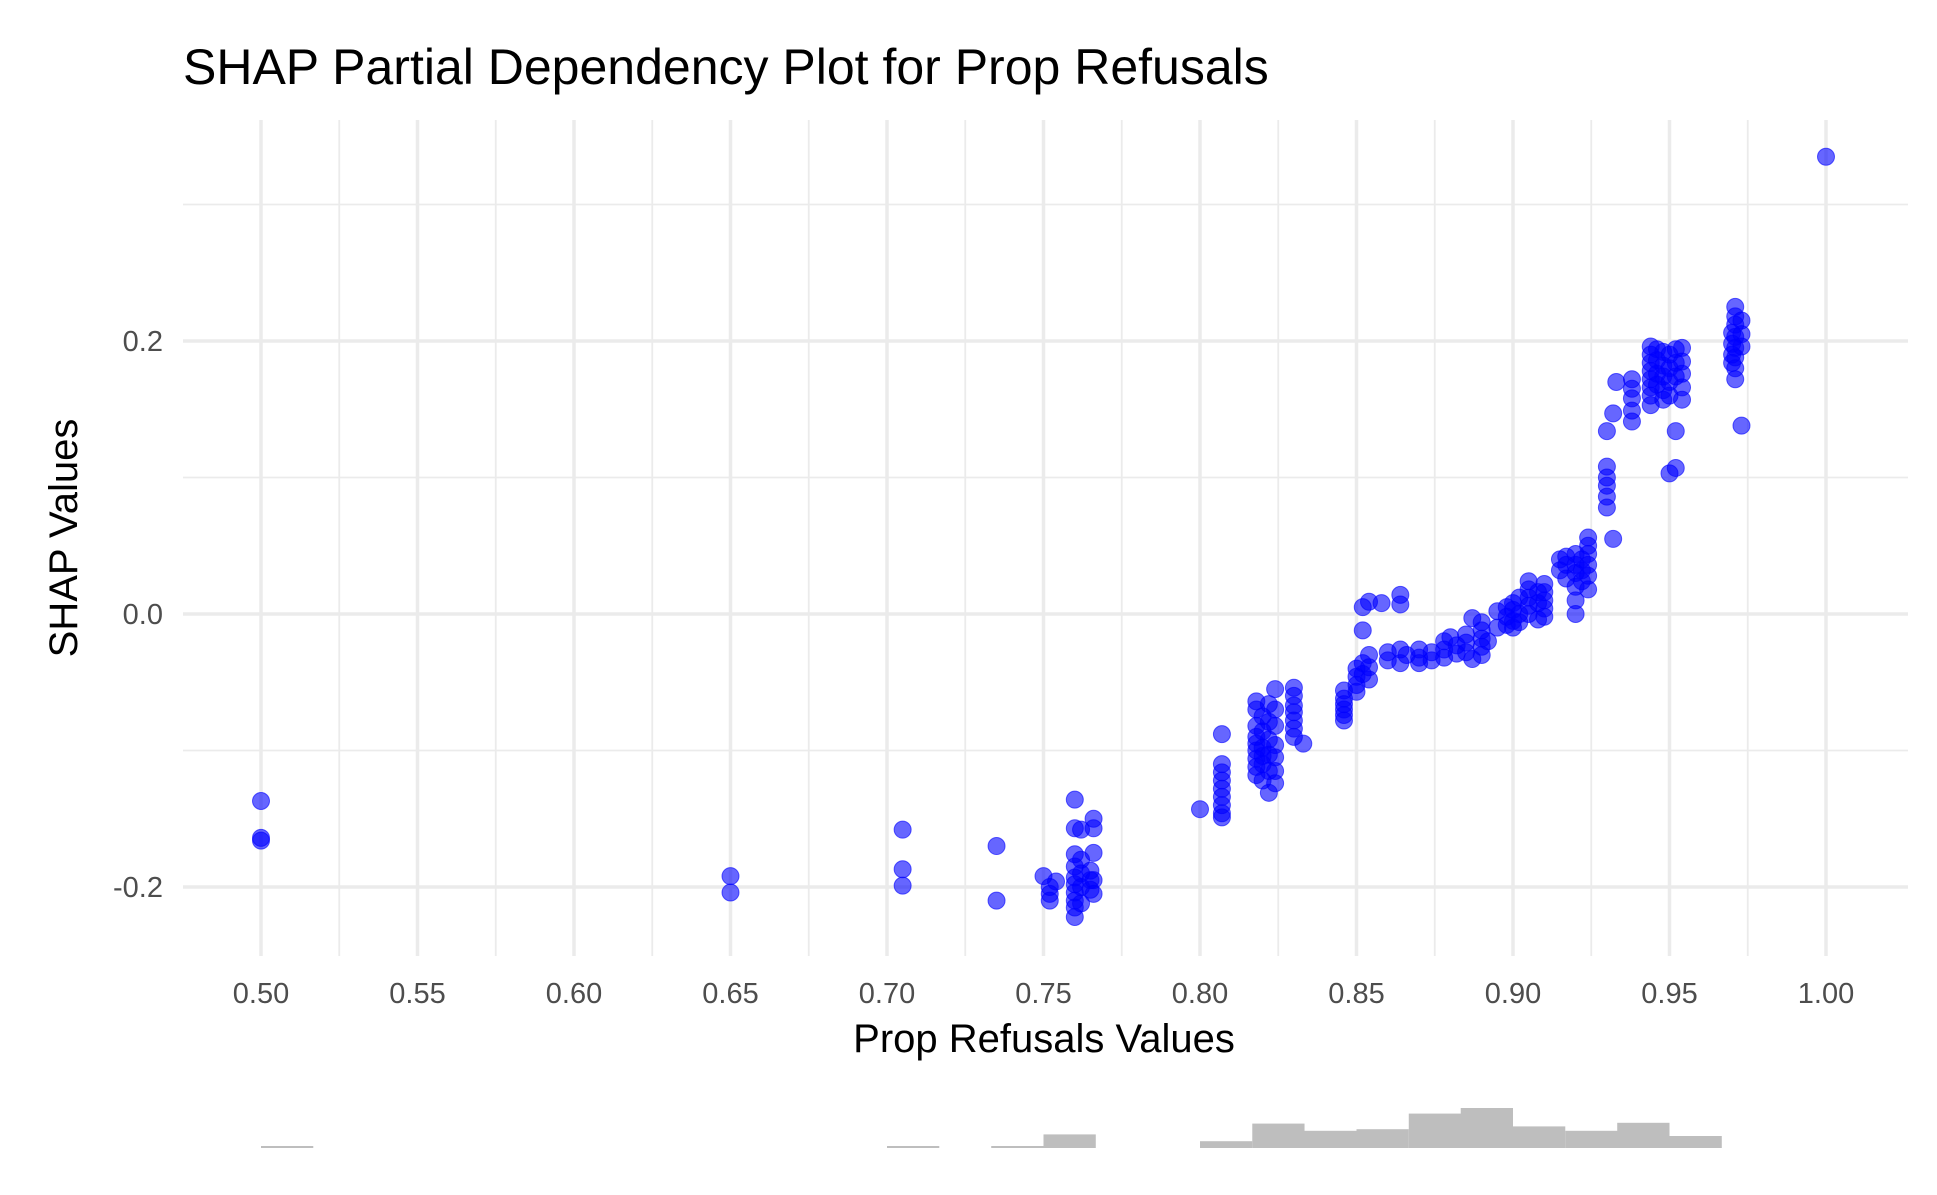 The height and width of the screenshot is (1195, 1937). Describe the element at coordinates (1669, 994) in the screenshot. I see `x-tick-label: 0.95` at that location.